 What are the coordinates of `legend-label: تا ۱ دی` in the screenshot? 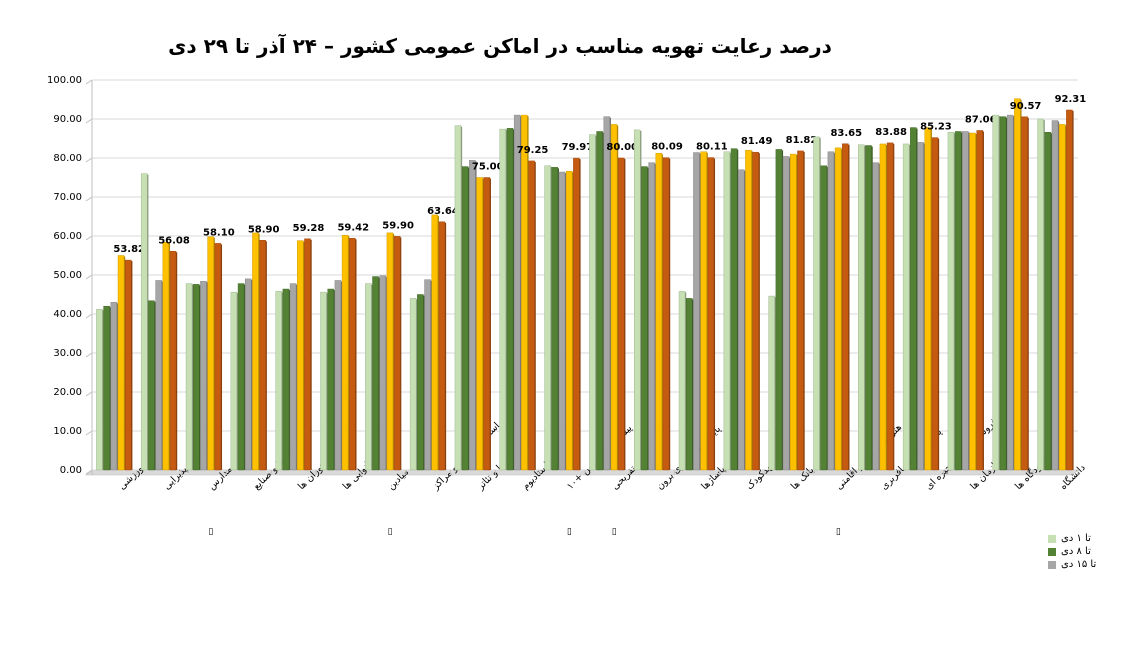 It's located at (1076, 538).